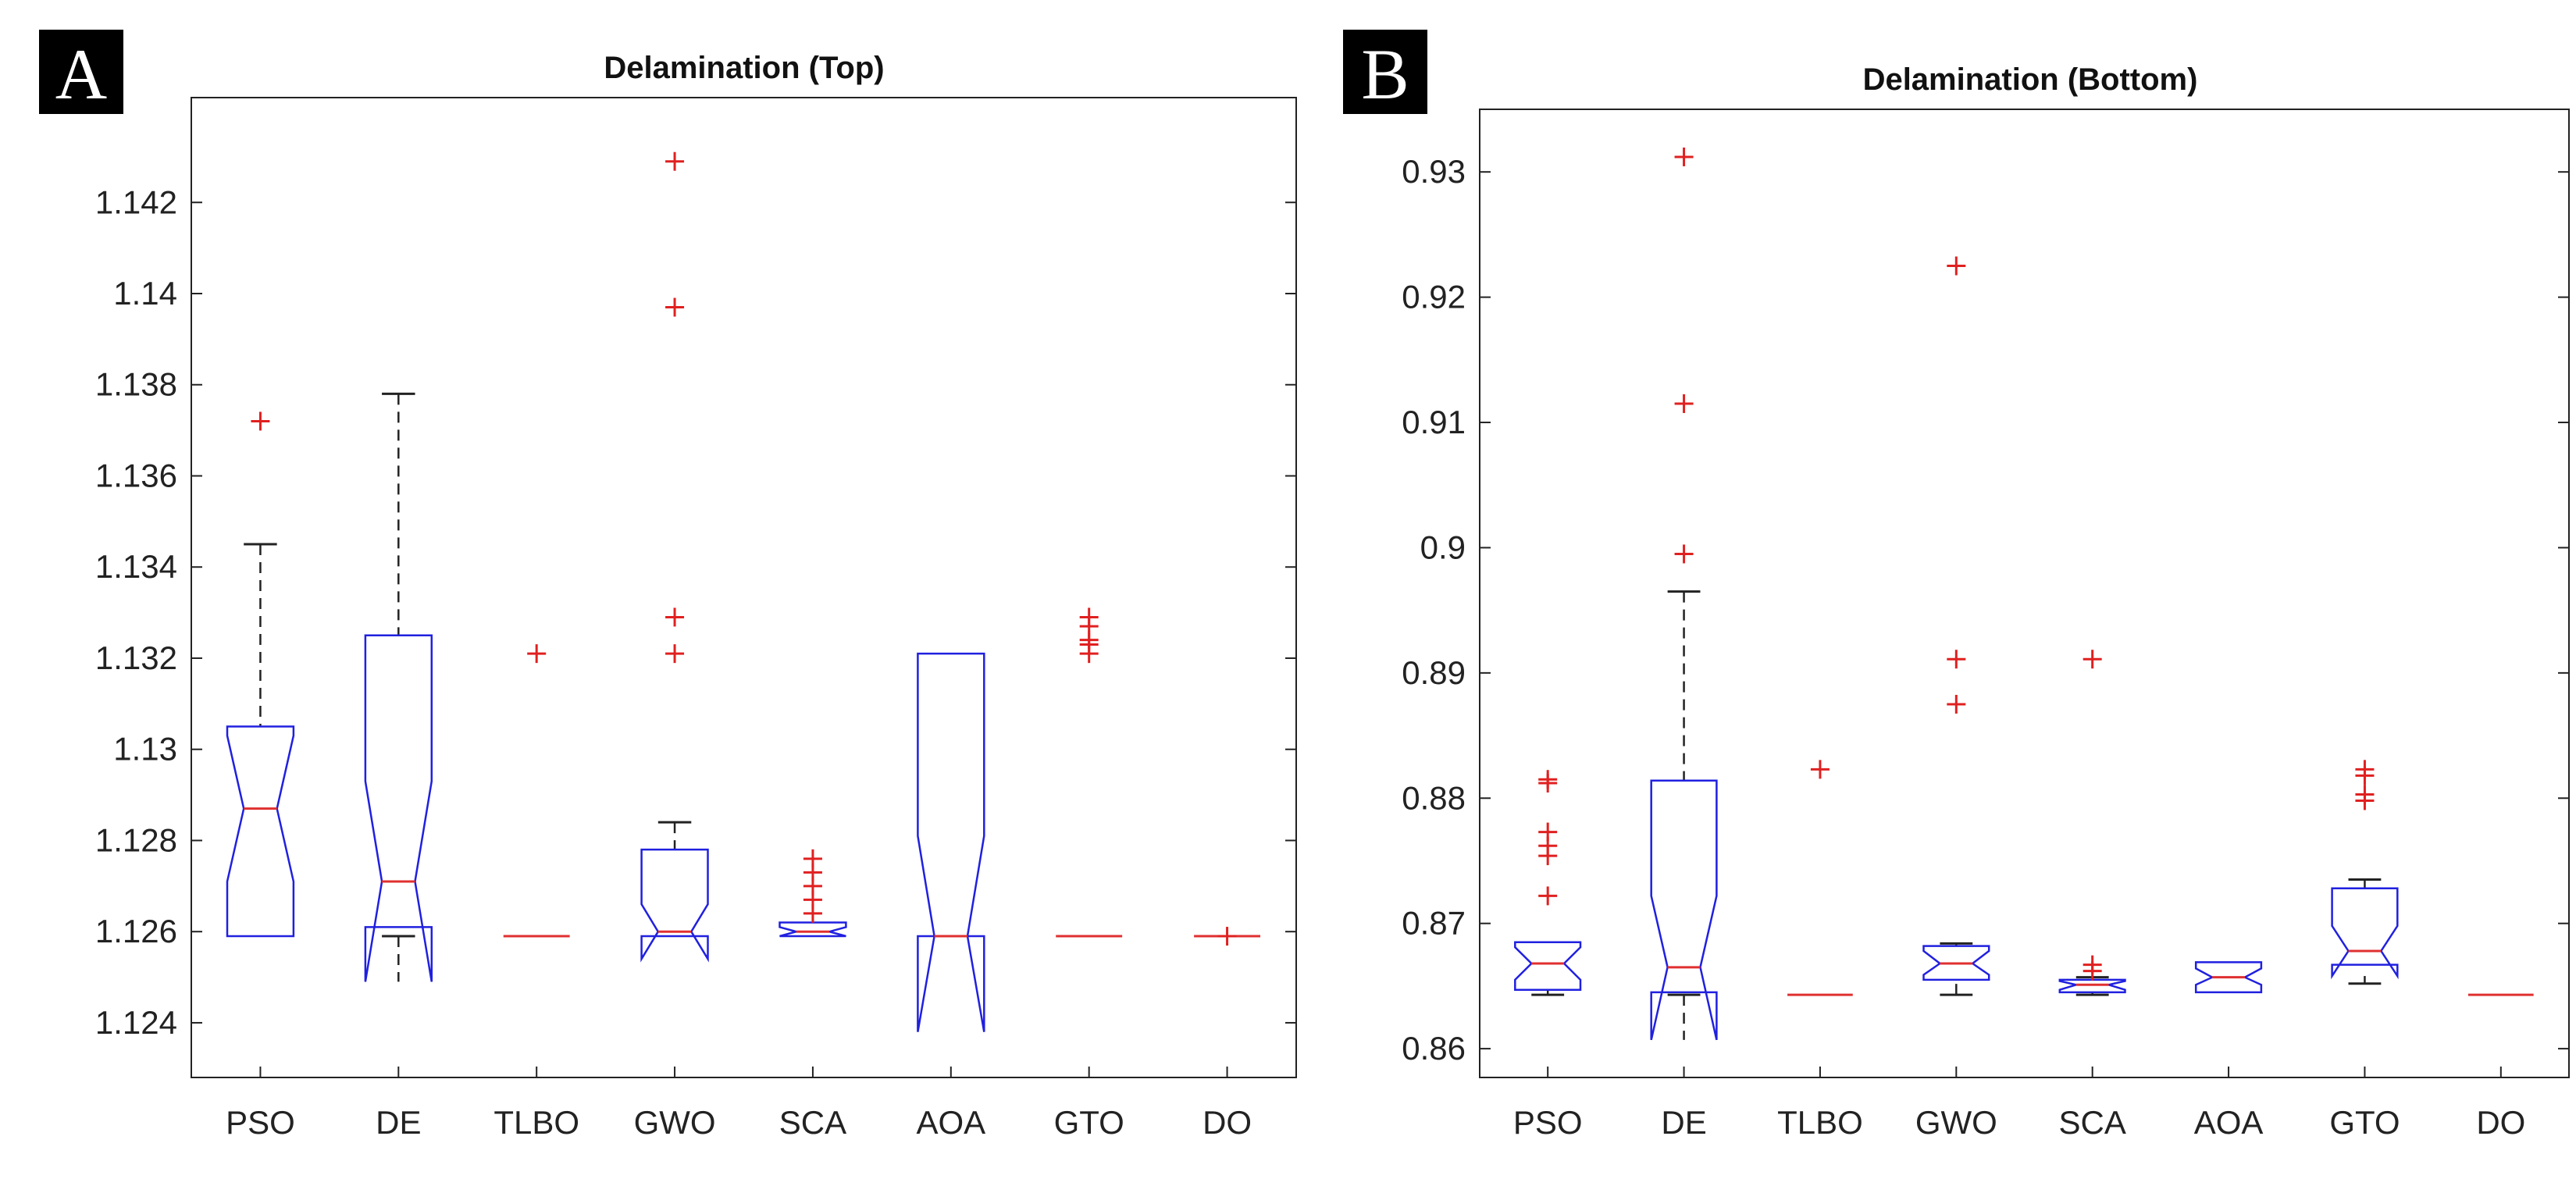 This screenshot has height=1186, width=2576. What do you see at coordinates (2031, 79) in the screenshot?
I see `panel-b-title: Delamination (Bottom)` at bounding box center [2031, 79].